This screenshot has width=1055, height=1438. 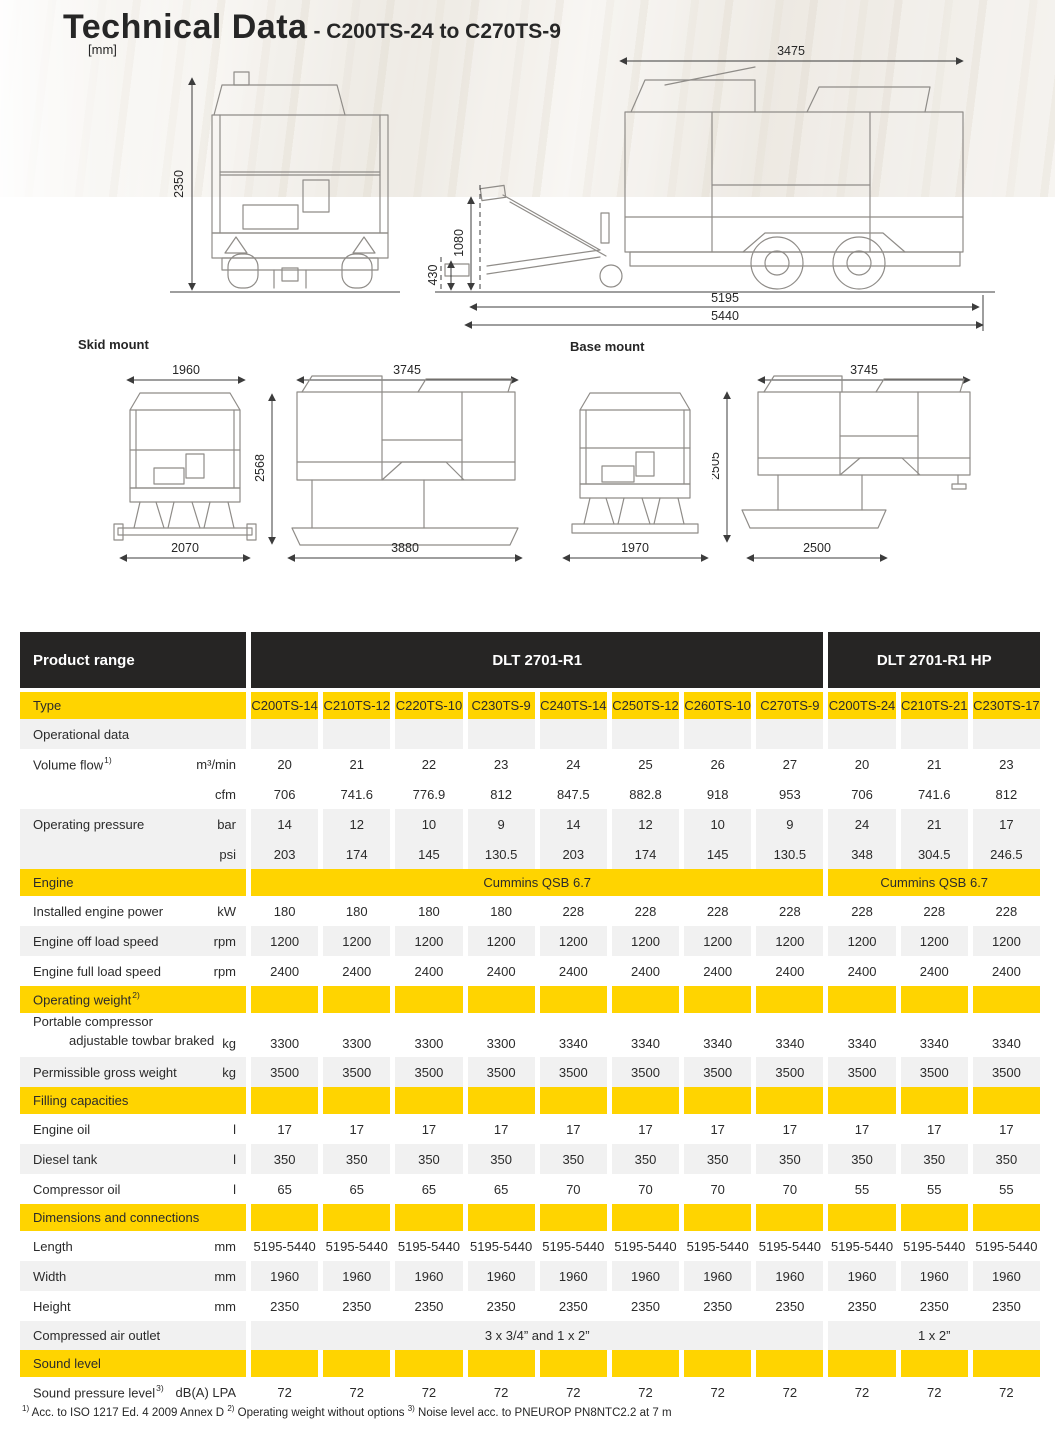 What do you see at coordinates (1006, 705) in the screenshot?
I see `type-column-header: C230TS-17` at bounding box center [1006, 705].